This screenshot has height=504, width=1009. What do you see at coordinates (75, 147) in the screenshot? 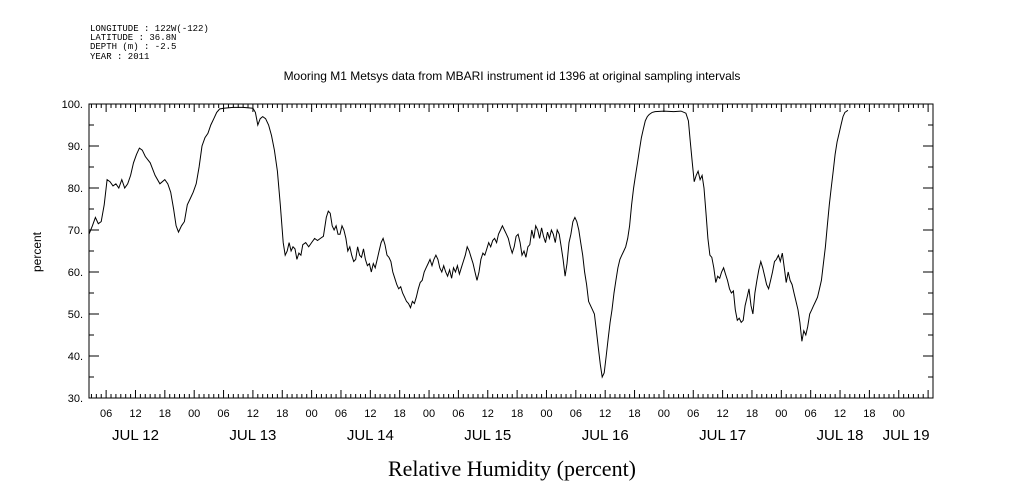
I see `y-tick-label: 90.` at bounding box center [75, 147].